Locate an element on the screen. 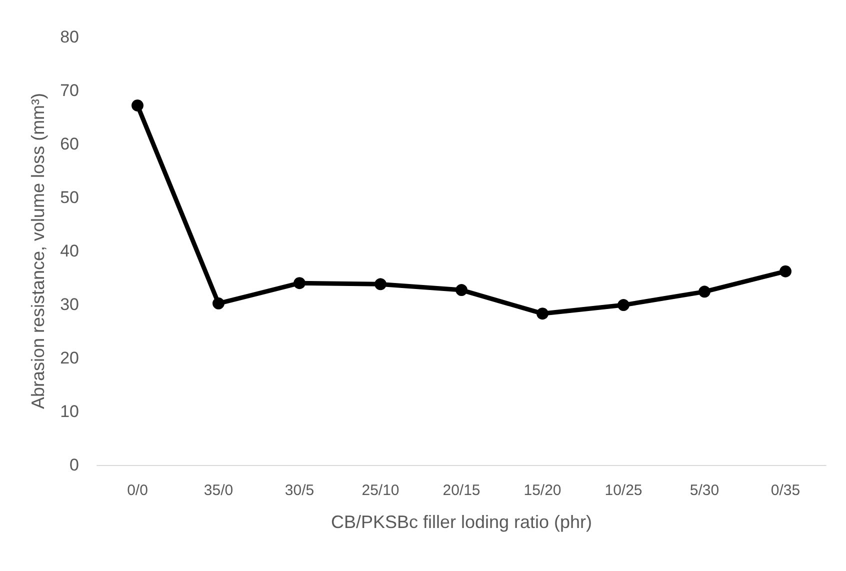 This screenshot has height=571, width=846. y-axis-title: Abrasion resistance, volume loss (mm³) is located at coordinates (38, 251).